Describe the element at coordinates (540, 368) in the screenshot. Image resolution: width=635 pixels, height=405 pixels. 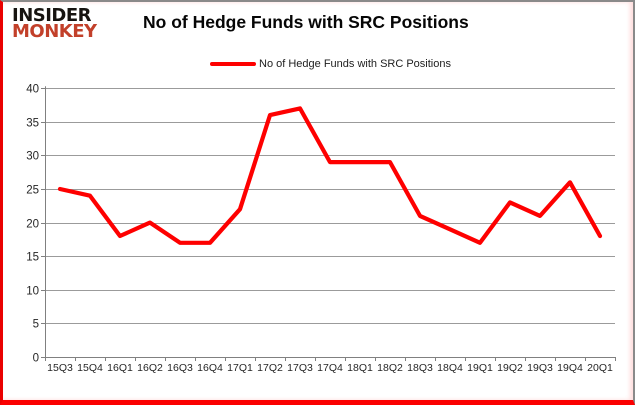
I see `svg-text: 19Q3` at that location.